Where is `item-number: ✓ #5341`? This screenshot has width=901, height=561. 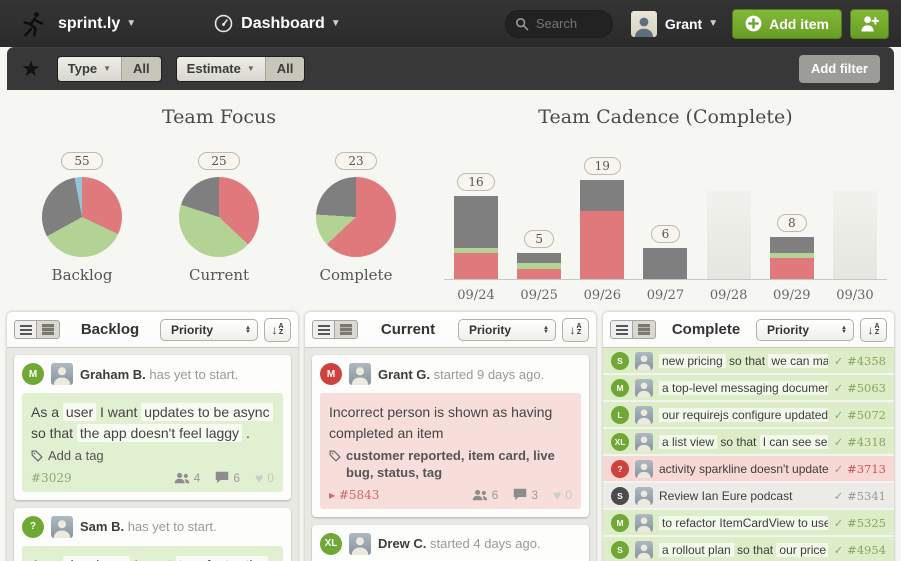 item-number: ✓ #5341 is located at coordinates (859, 495).